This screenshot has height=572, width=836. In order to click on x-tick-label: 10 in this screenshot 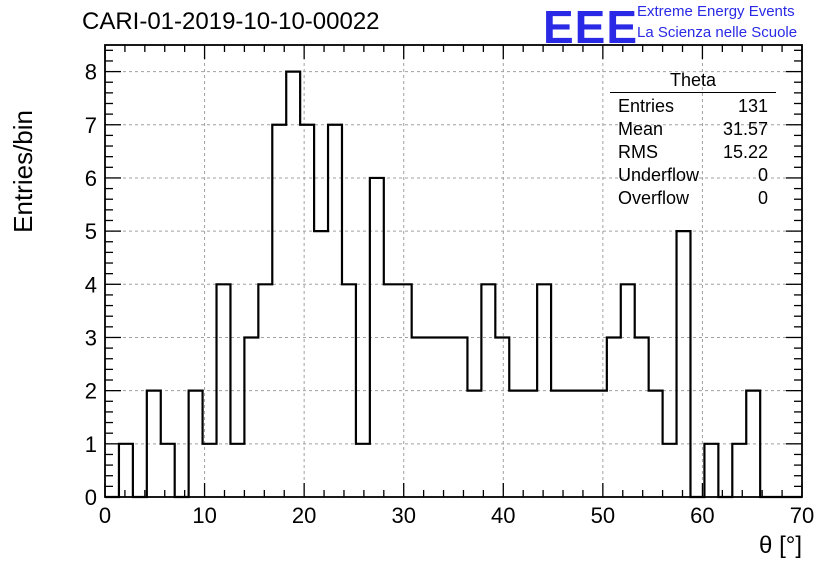, I will do `click(204, 515)`.